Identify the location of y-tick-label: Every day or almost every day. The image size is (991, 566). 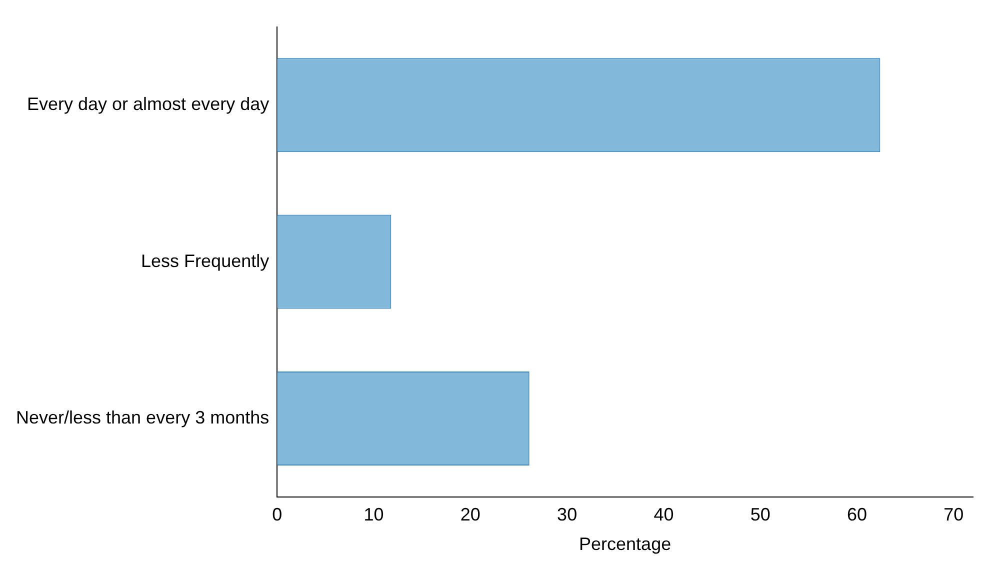
(148, 104).